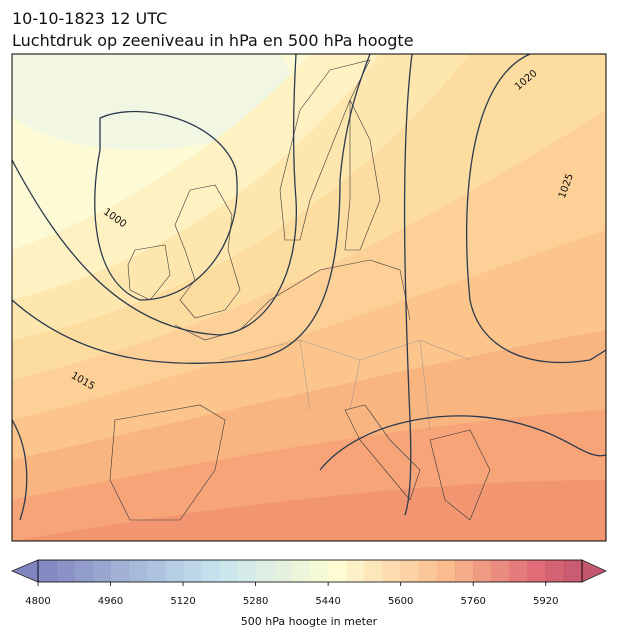  What do you see at coordinates (327, 601) in the screenshot?
I see `colorbar-tick-label: 5440` at bounding box center [327, 601].